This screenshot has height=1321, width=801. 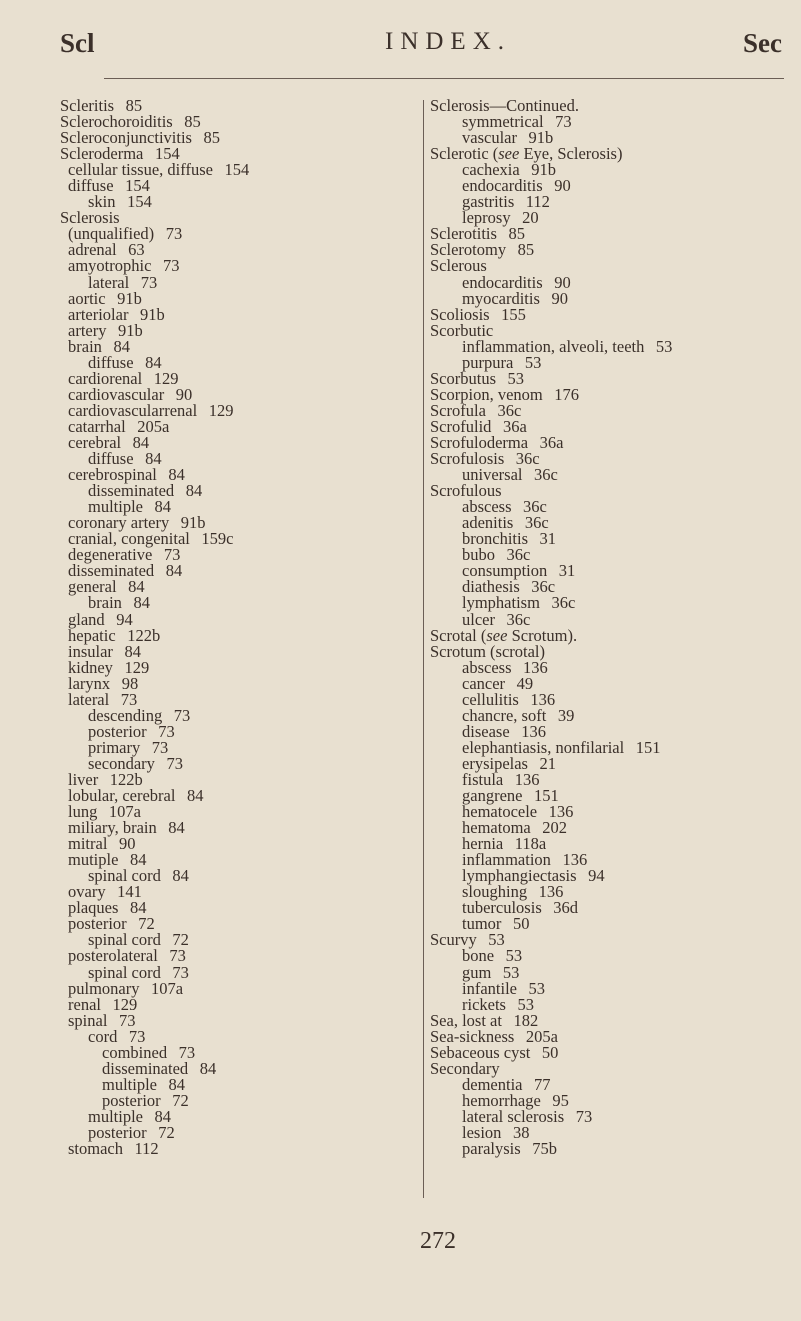 What do you see at coordinates (88, 844) in the screenshot?
I see `entry-term: mitral` at bounding box center [88, 844].